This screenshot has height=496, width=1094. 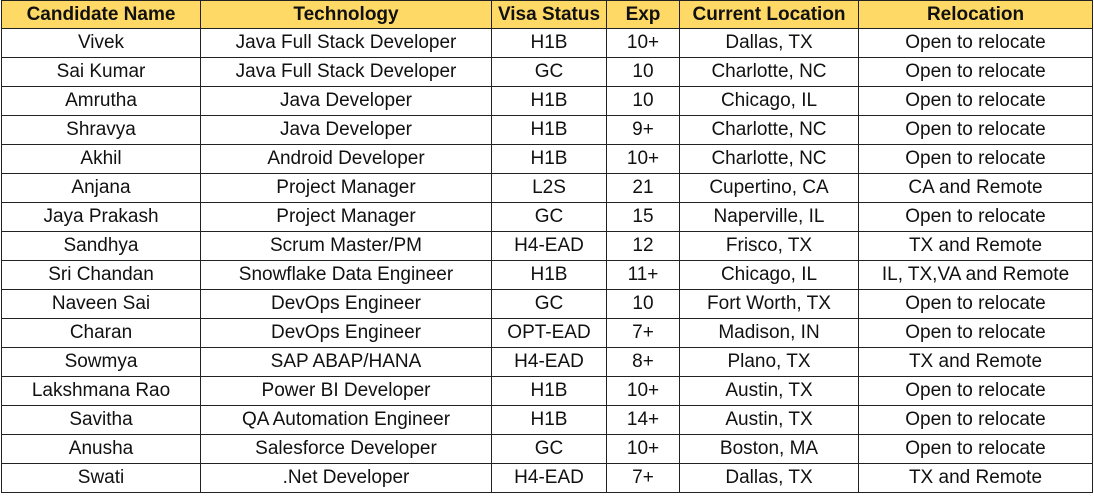 What do you see at coordinates (101, 478) in the screenshot?
I see `cell-candidate-name: Swati` at bounding box center [101, 478].